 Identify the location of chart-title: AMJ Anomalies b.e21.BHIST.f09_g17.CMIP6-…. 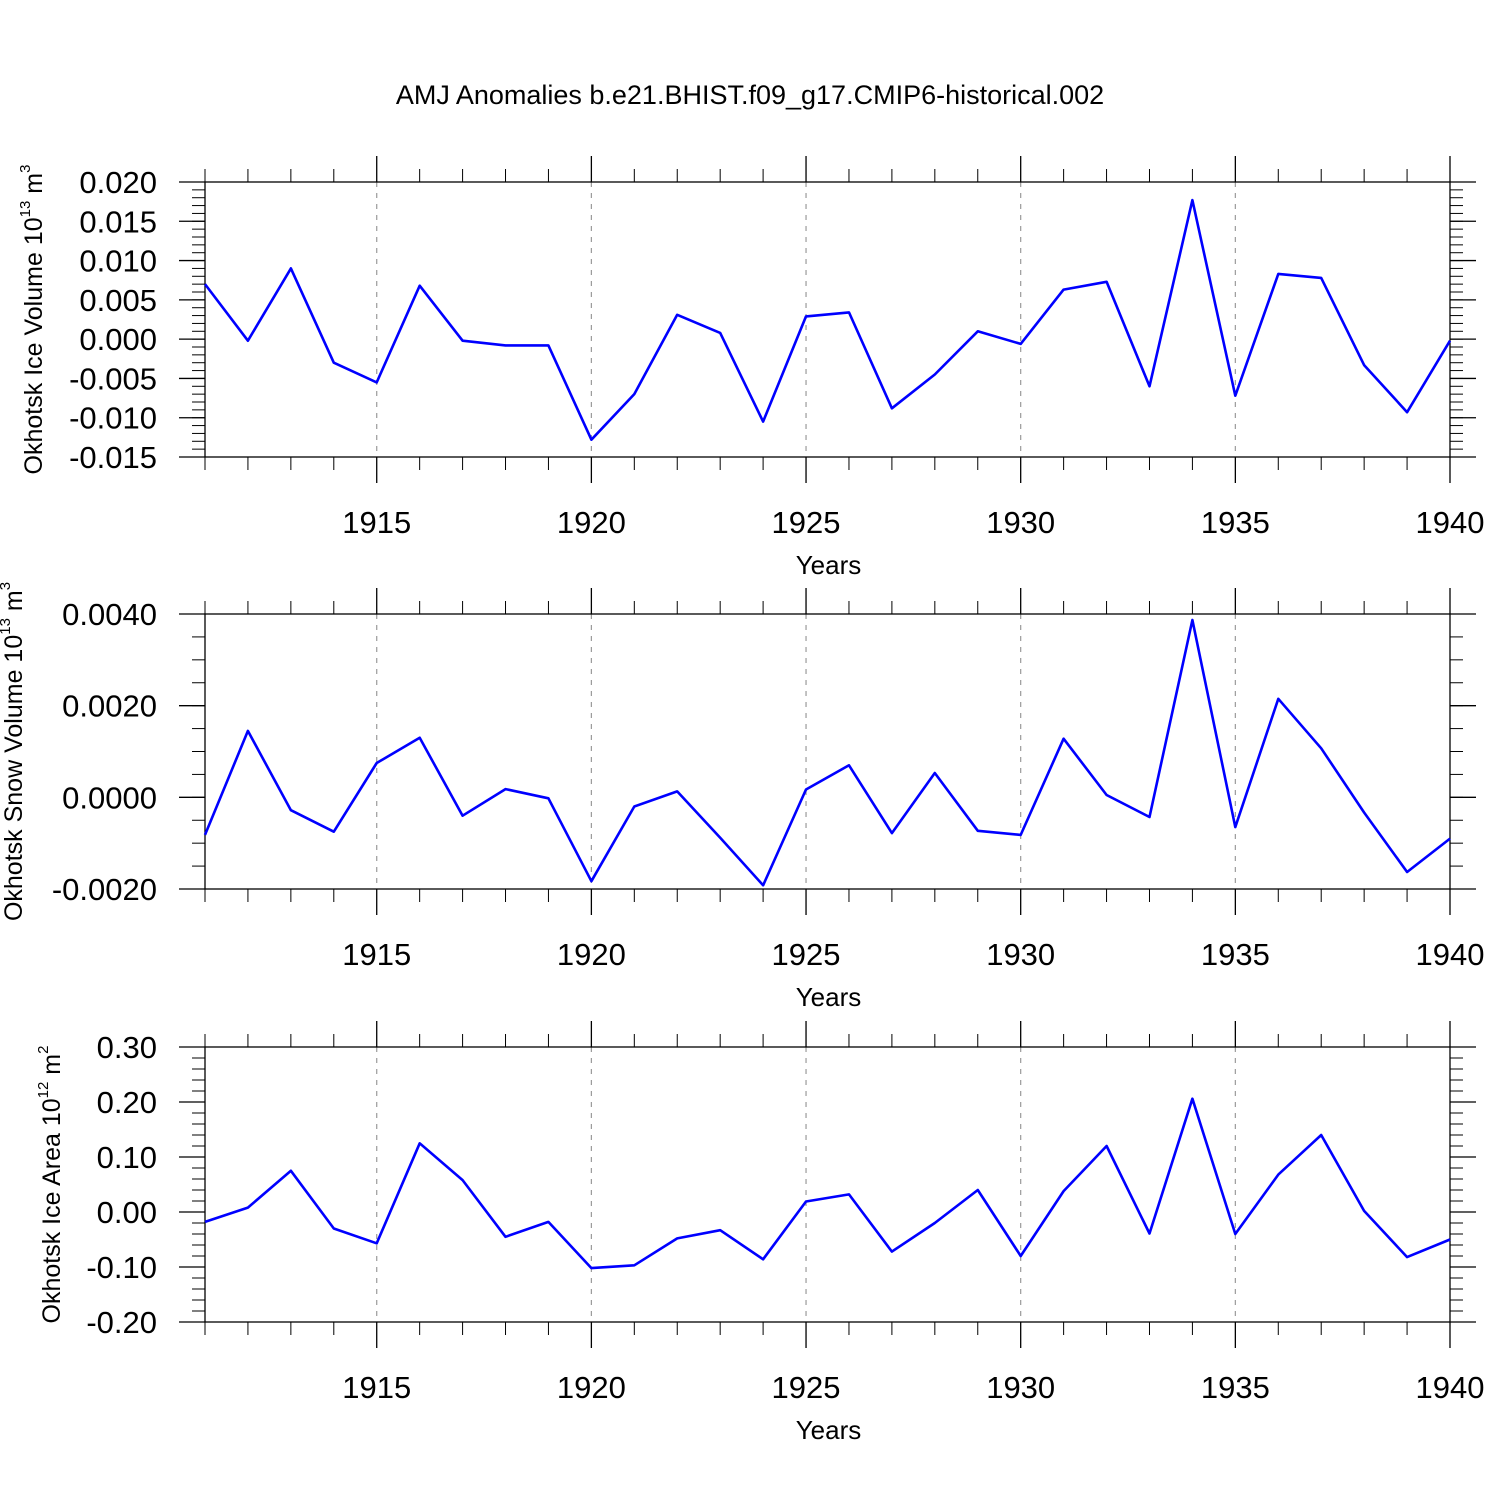
(750, 95).